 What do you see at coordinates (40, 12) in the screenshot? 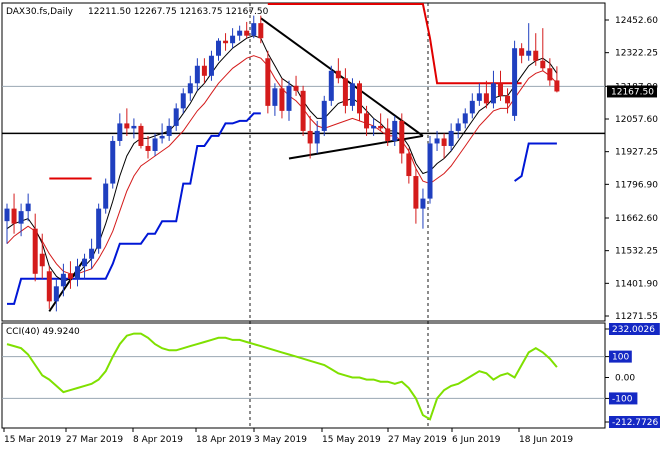
I see `symbol-label: DAX30.fs,Daily` at bounding box center [40, 12].